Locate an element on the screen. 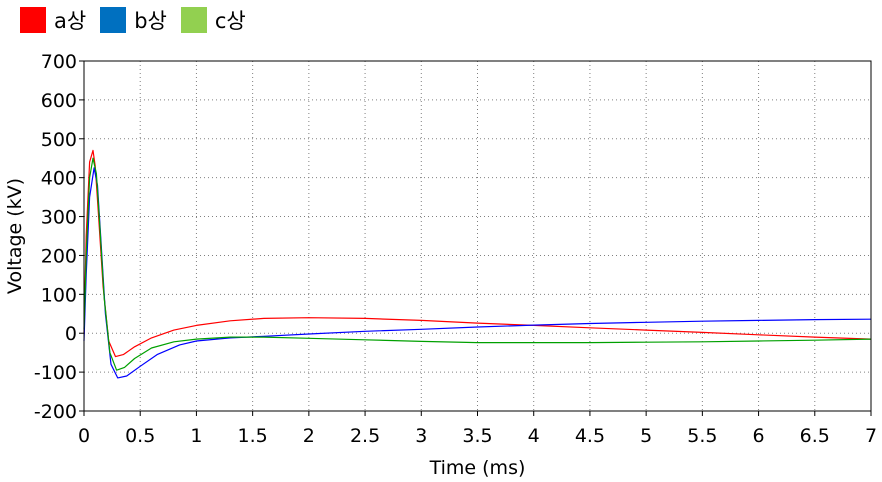 Image resolution: width=882 pixels, height=482 pixels. legend-item-c: c상 is located at coordinates (213, 20).